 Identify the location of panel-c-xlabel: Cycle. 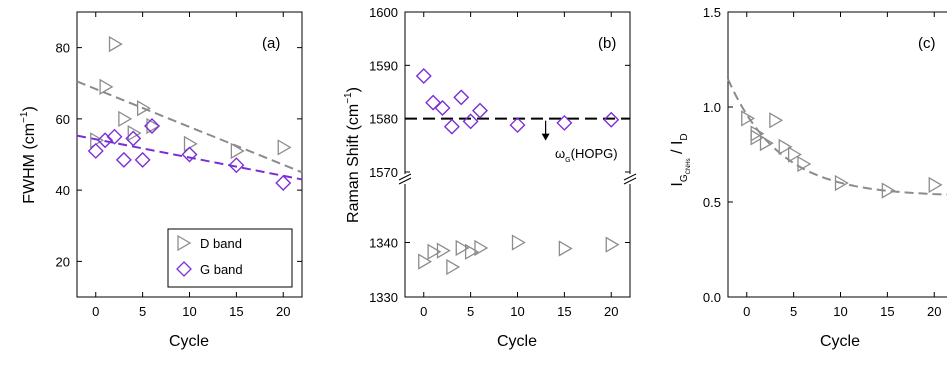
(840, 341).